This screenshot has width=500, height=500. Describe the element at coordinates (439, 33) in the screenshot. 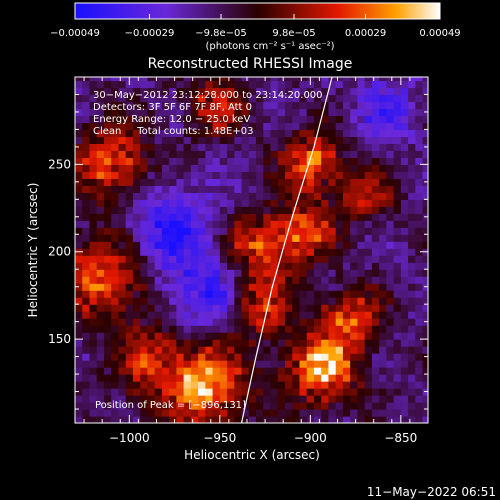

I see `colorbar-tick-label: 0.00049` at that location.